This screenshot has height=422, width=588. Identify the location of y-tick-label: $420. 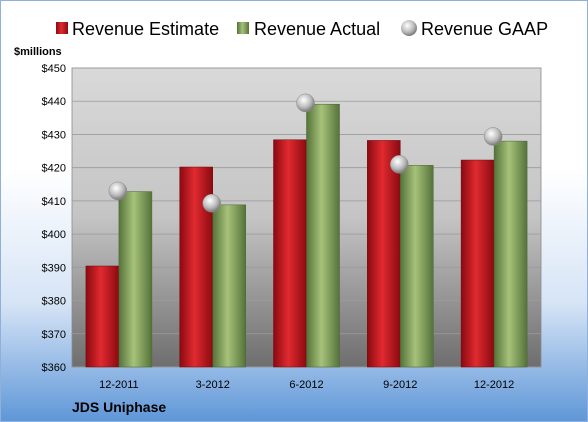
(54, 169).